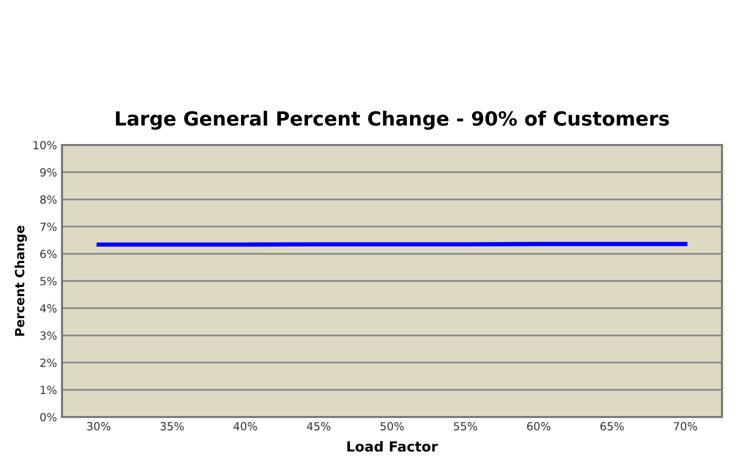 The height and width of the screenshot is (468, 751). Describe the element at coordinates (48, 417) in the screenshot. I see `y-tick-label: 0%` at that location.